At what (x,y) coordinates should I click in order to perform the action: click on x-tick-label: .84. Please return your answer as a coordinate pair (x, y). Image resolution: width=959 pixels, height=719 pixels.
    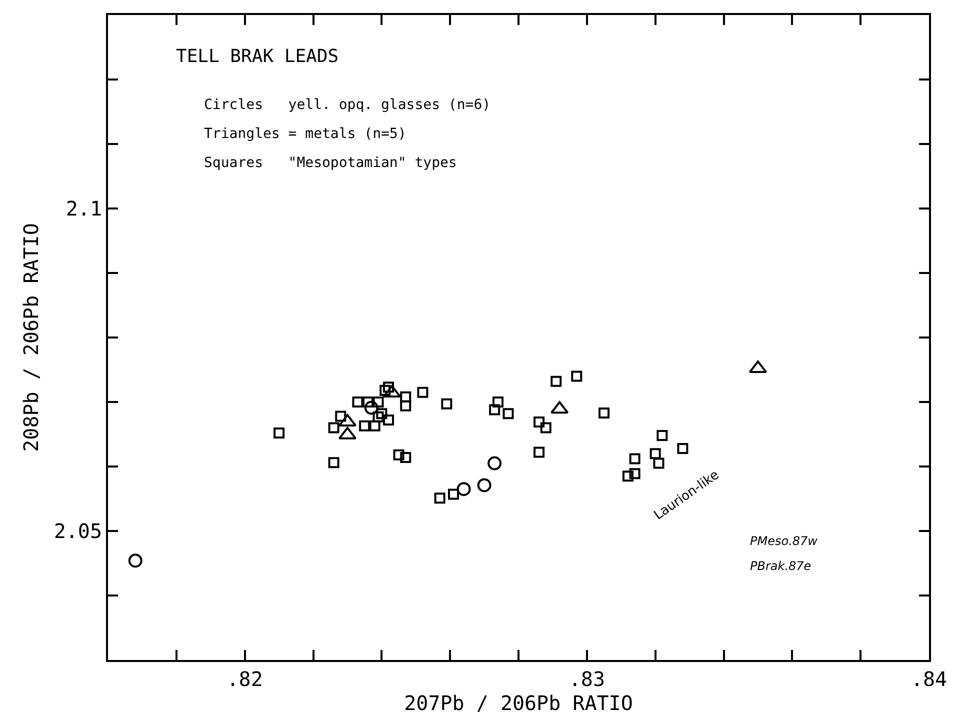
    Looking at the image, I should click on (929, 679).